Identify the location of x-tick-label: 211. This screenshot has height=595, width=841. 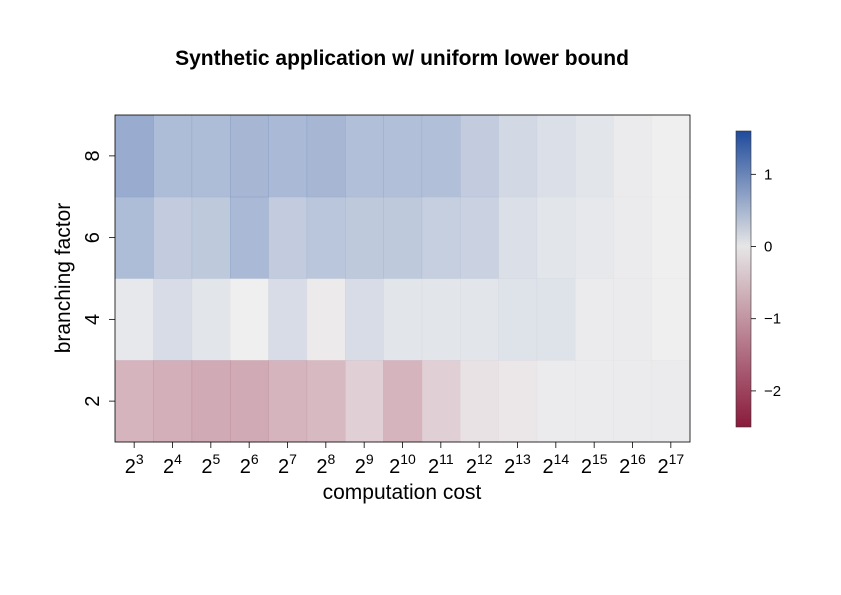
(441, 464).